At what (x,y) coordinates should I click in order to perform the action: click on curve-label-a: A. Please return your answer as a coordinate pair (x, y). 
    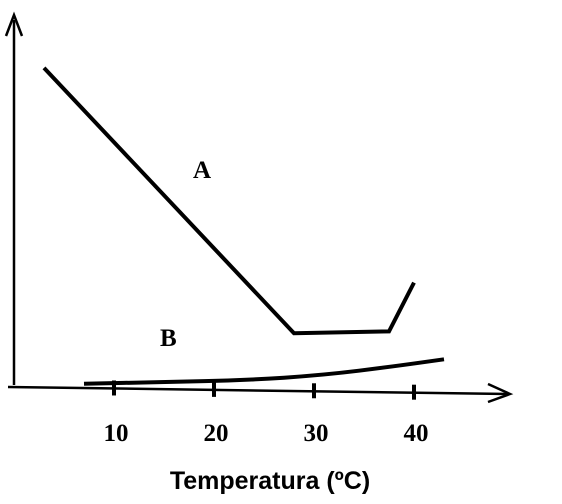
    Looking at the image, I should click on (202, 170).